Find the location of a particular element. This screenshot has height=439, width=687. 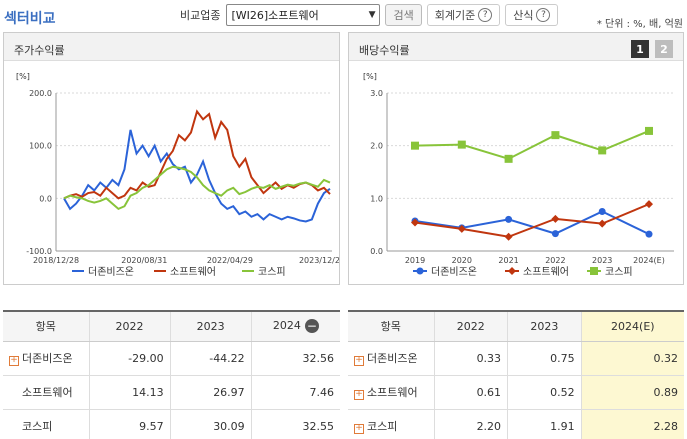

tab-1: 1 is located at coordinates (640, 49).